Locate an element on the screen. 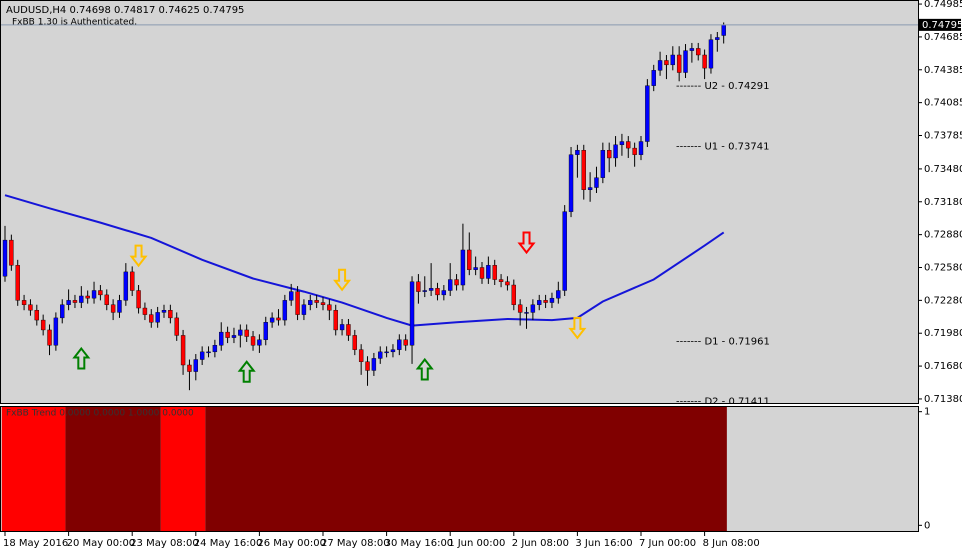  y-tick-label: 0.72880 is located at coordinates (943, 235).